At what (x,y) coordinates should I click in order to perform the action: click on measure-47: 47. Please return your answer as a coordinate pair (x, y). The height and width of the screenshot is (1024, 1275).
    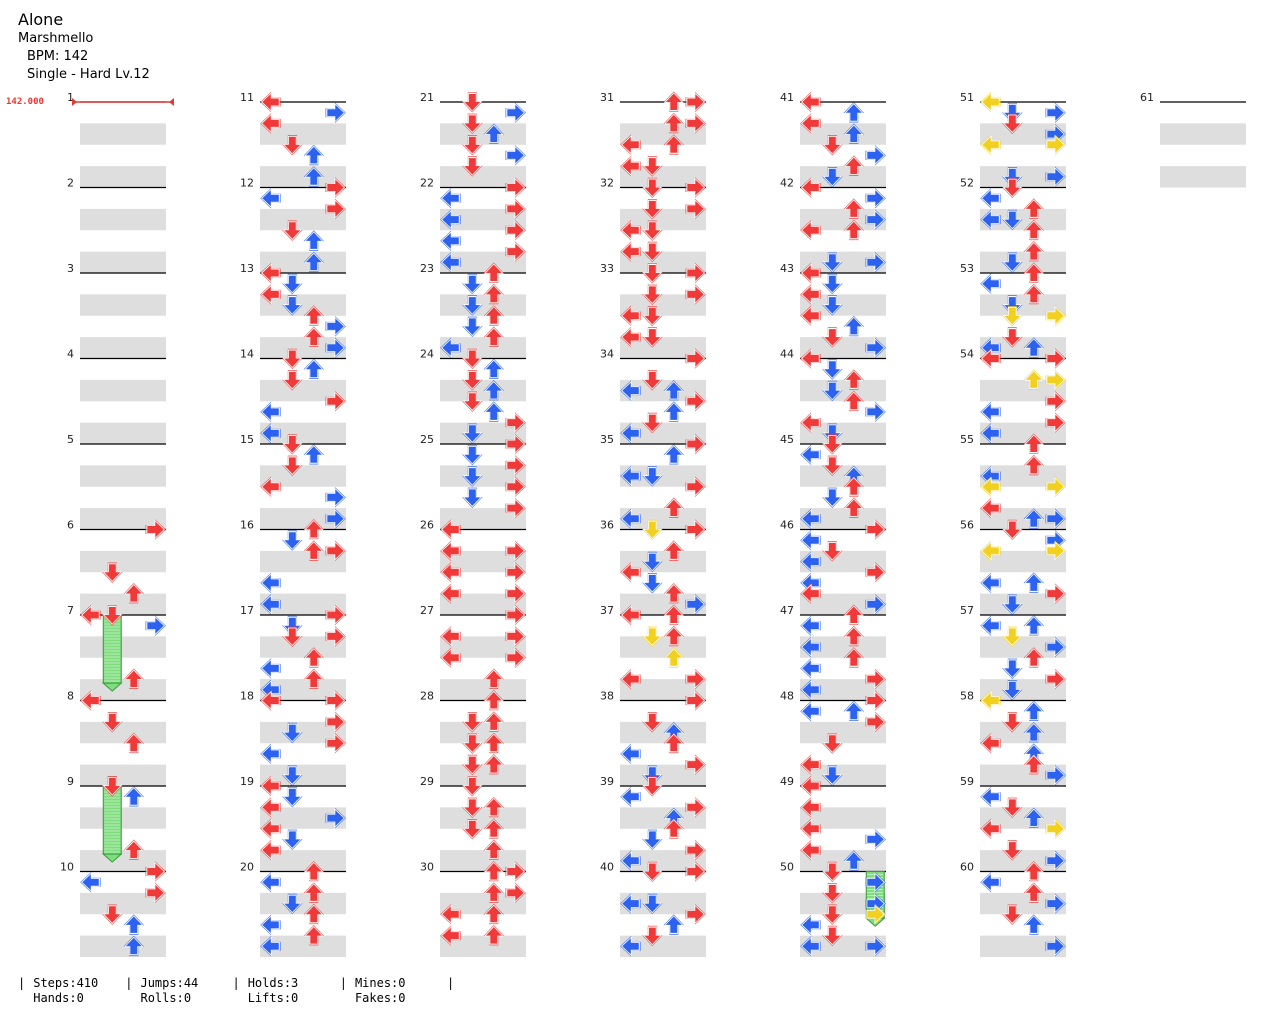
    Looking at the image, I should click on (833, 652).